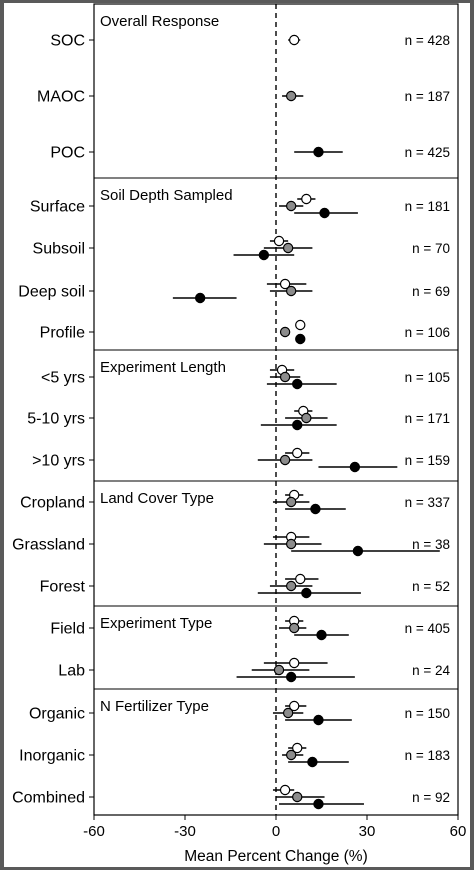  What do you see at coordinates (59, 249) in the screenshot?
I see `category-label: Subsoil` at bounding box center [59, 249].